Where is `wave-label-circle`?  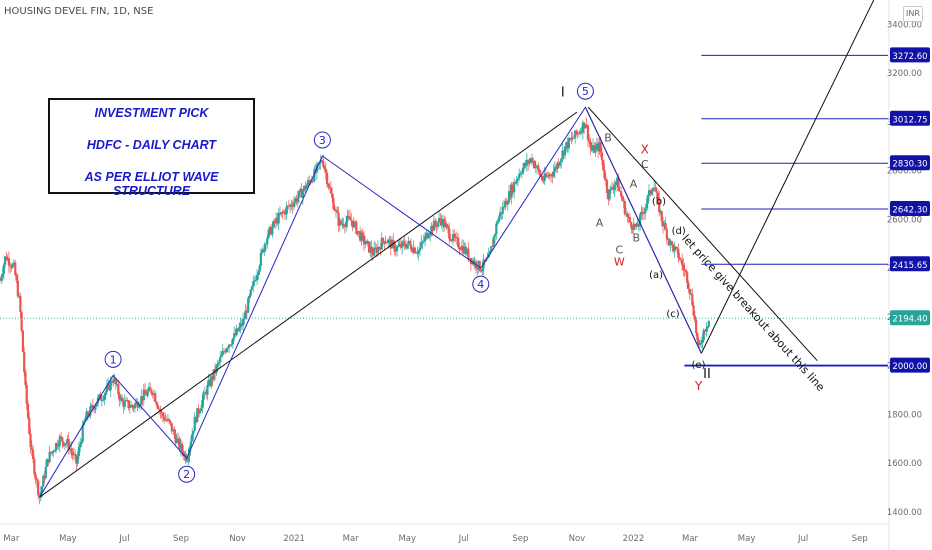 wave-label-circle is located at coordinates (113, 359).